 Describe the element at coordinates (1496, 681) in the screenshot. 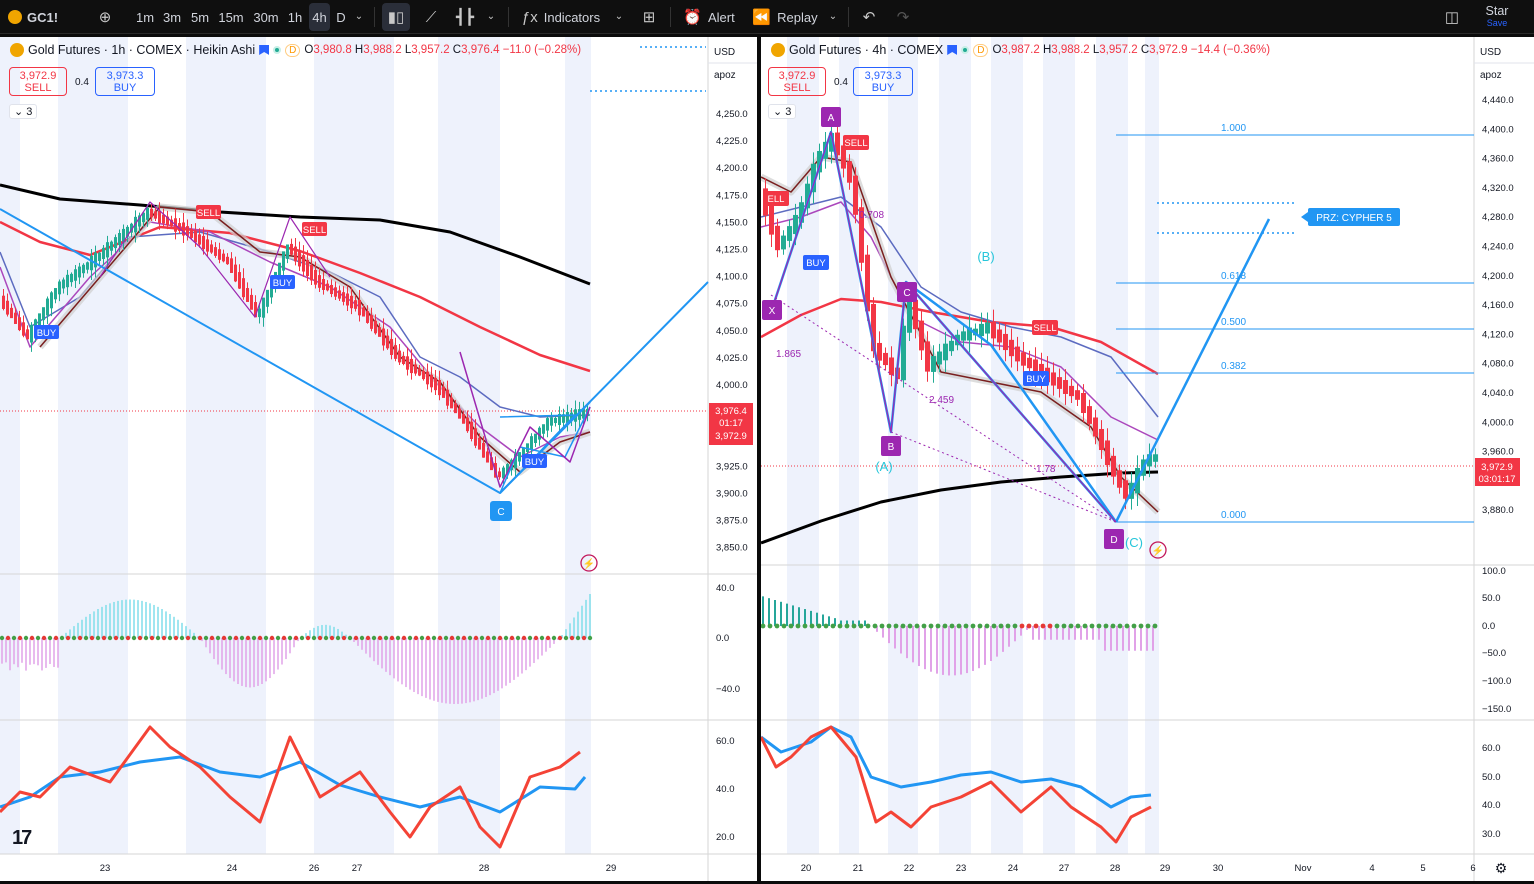

I see `osc-tick-label: −100.0` at that location.